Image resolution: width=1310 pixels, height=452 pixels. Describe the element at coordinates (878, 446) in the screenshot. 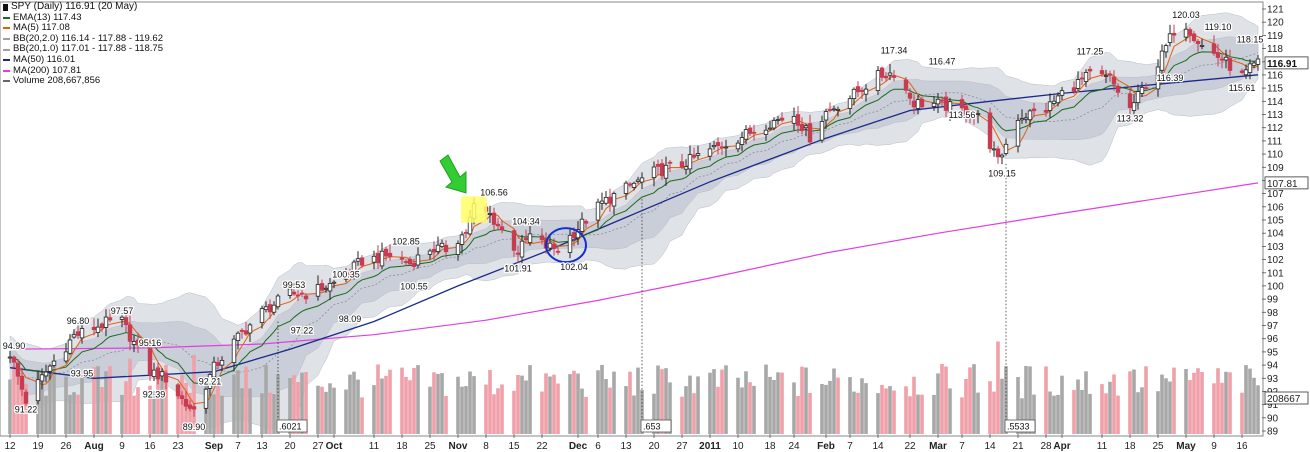

I see `x-tick-label: 14` at that location.